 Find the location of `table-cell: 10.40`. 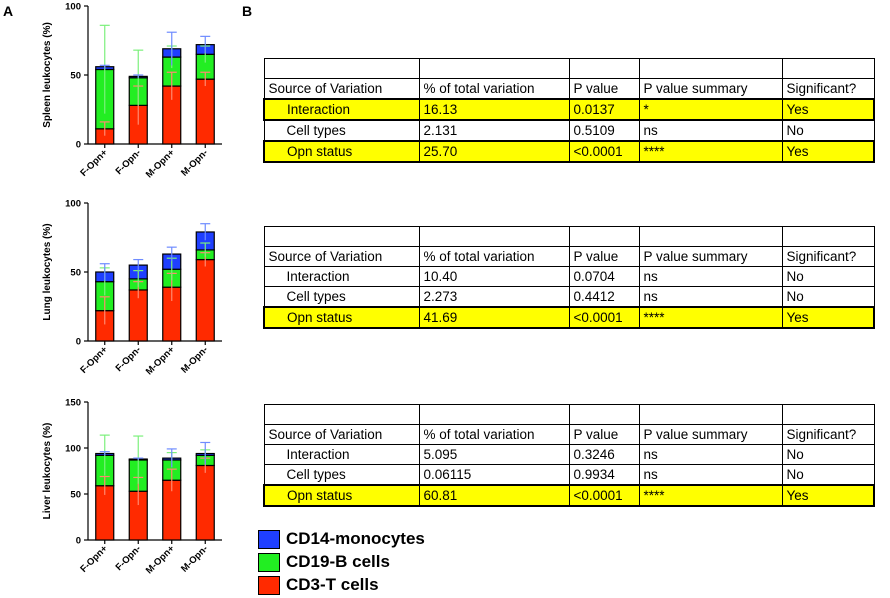

table-cell: 10.40 is located at coordinates (494, 276).